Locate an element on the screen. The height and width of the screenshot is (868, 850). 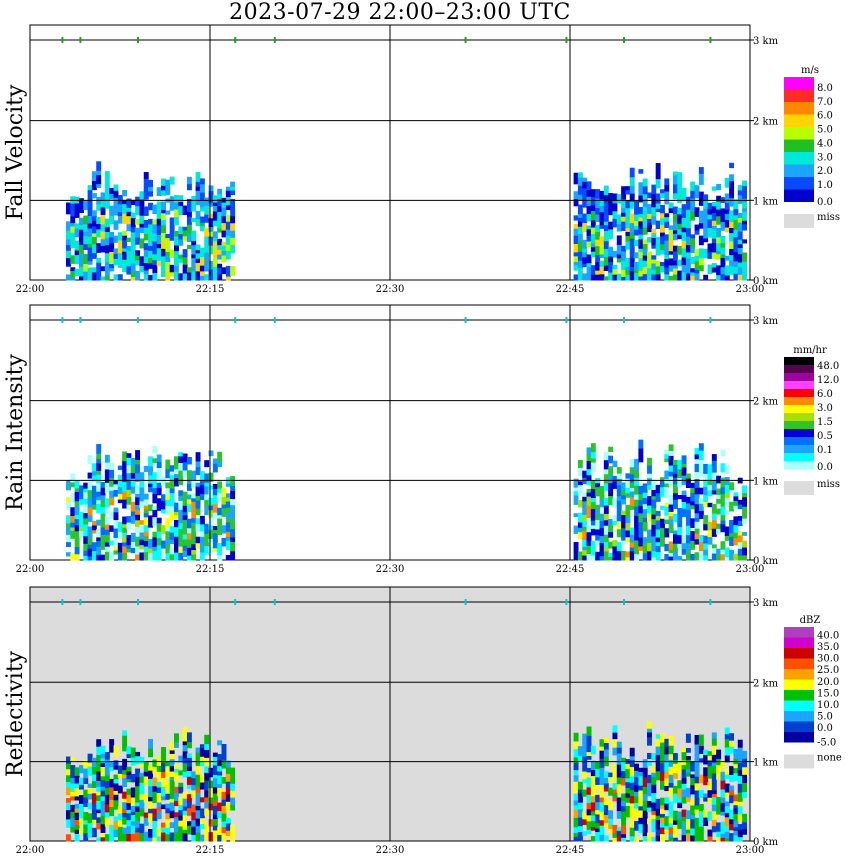
legend-label: 1.5 is located at coordinates (825, 422).